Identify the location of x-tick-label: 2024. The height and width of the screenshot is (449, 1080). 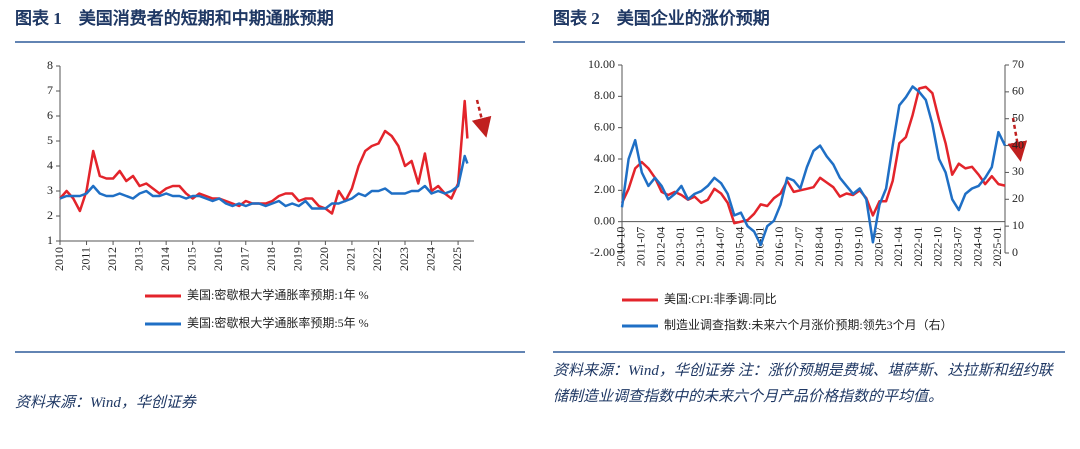
(430, 259).